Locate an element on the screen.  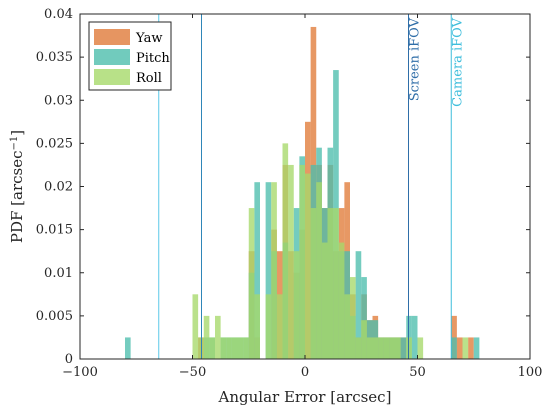
legend-label-roll: Roll is located at coordinates (149, 78).